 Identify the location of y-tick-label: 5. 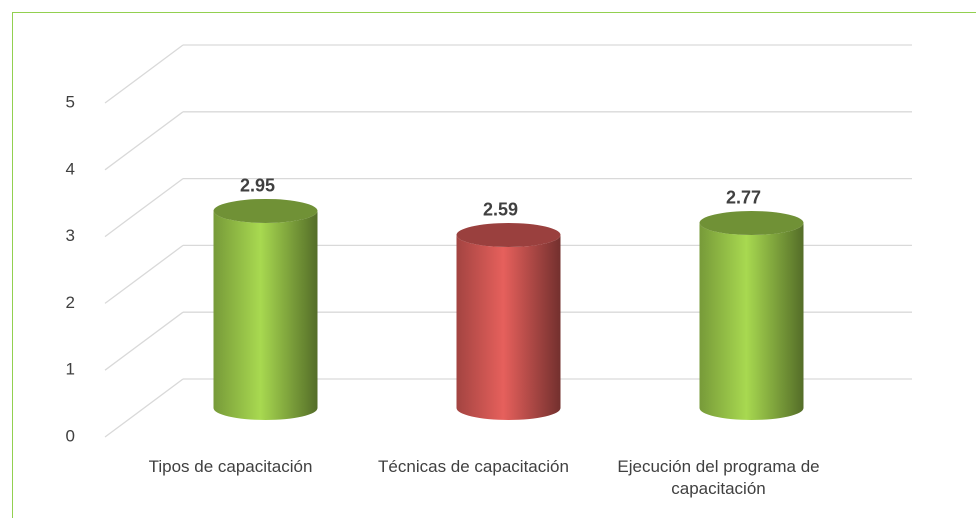
(70, 101).